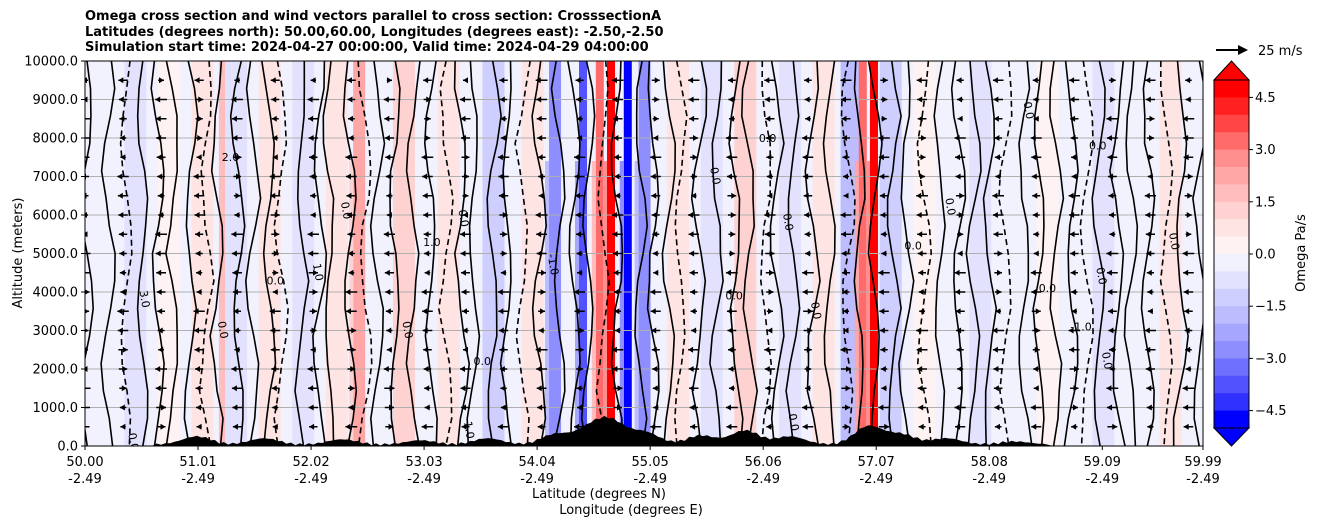 Image resolution: width=1320 pixels, height=526 pixels. Describe the element at coordinates (310, 462) in the screenshot. I see `x-tick-label-lat: 52.02` at that location.